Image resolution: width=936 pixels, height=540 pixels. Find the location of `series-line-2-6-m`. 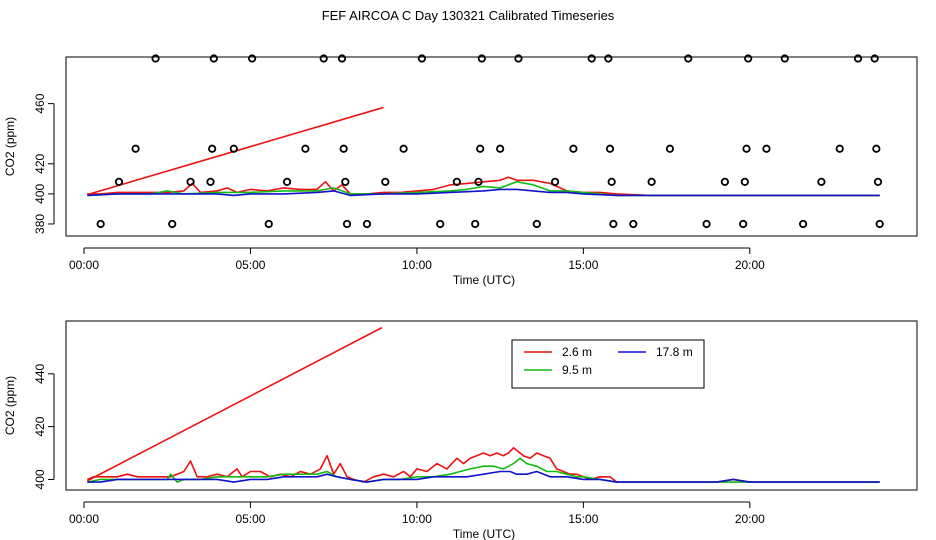

series-line-2-6-m is located at coordinates (483, 464).